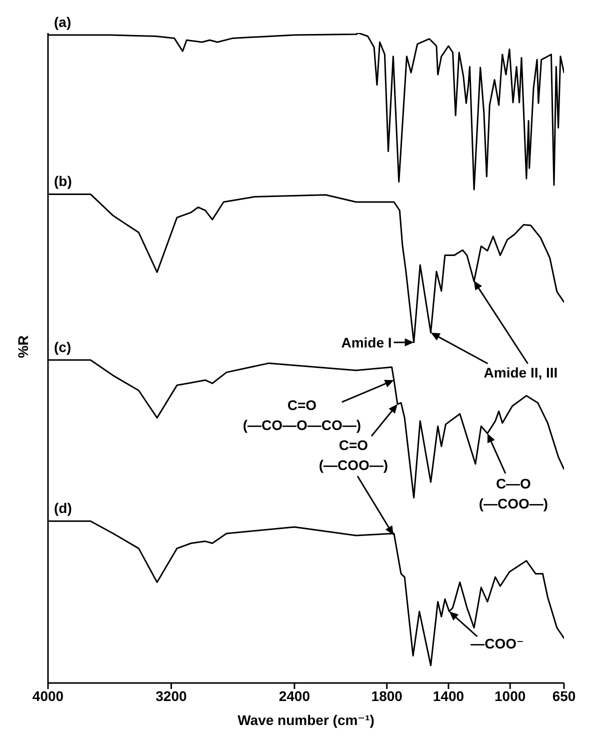 This screenshot has height=747, width=592. I want to click on x-axis-title: Wave number (cm⁻¹), so click(306, 720).